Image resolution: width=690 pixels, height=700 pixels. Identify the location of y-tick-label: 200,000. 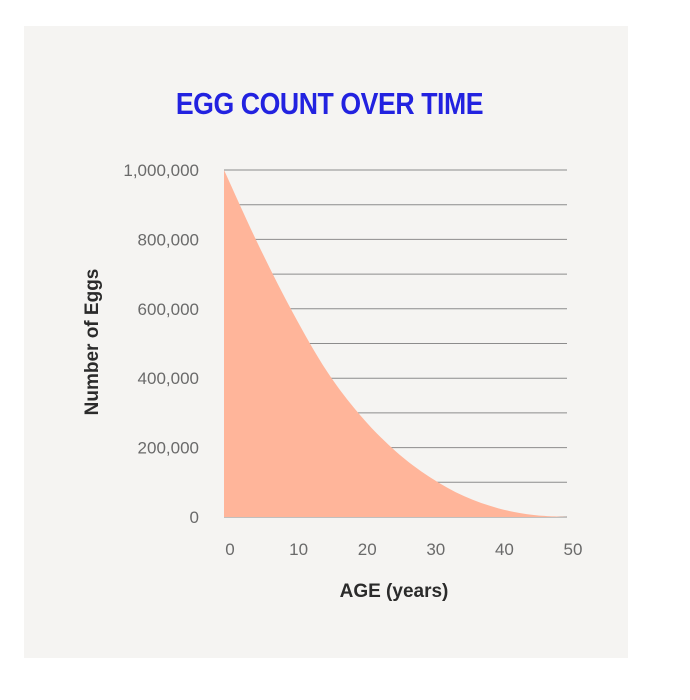
(168, 448).